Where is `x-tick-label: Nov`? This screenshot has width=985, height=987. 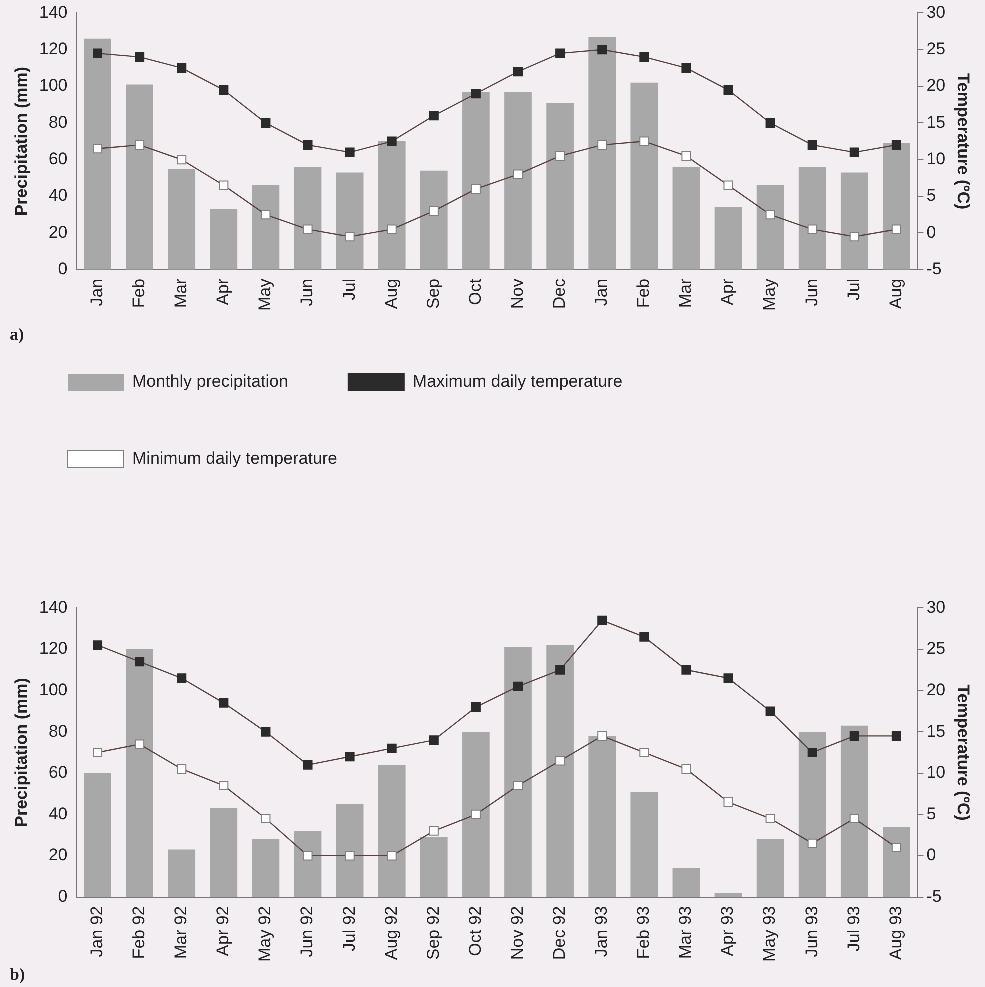
x-tick-label: Nov is located at coordinates (517, 294).